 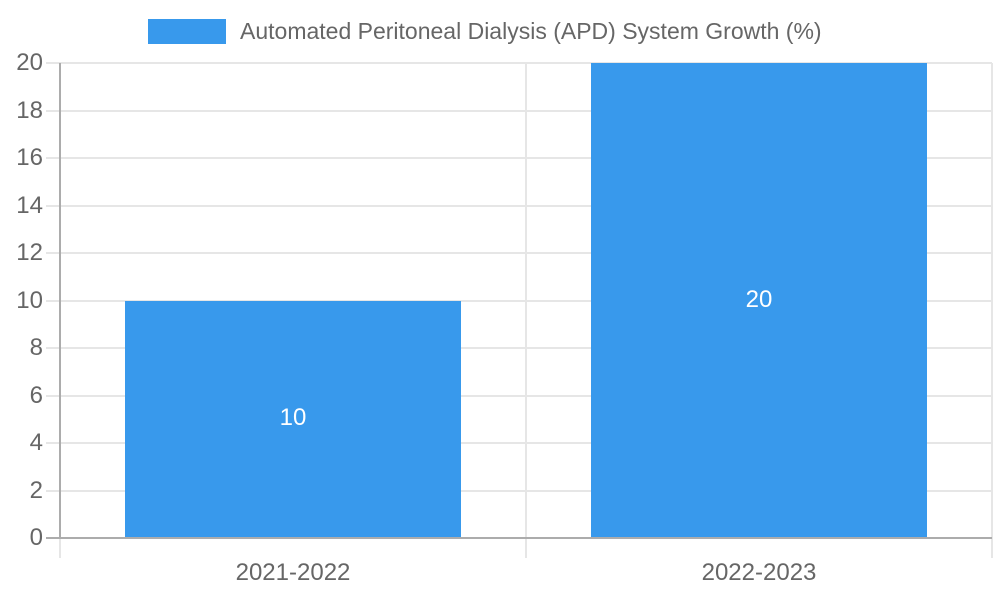 I want to click on x-tick-label-2022-2023: 2022-2023, so click(x=759, y=572).